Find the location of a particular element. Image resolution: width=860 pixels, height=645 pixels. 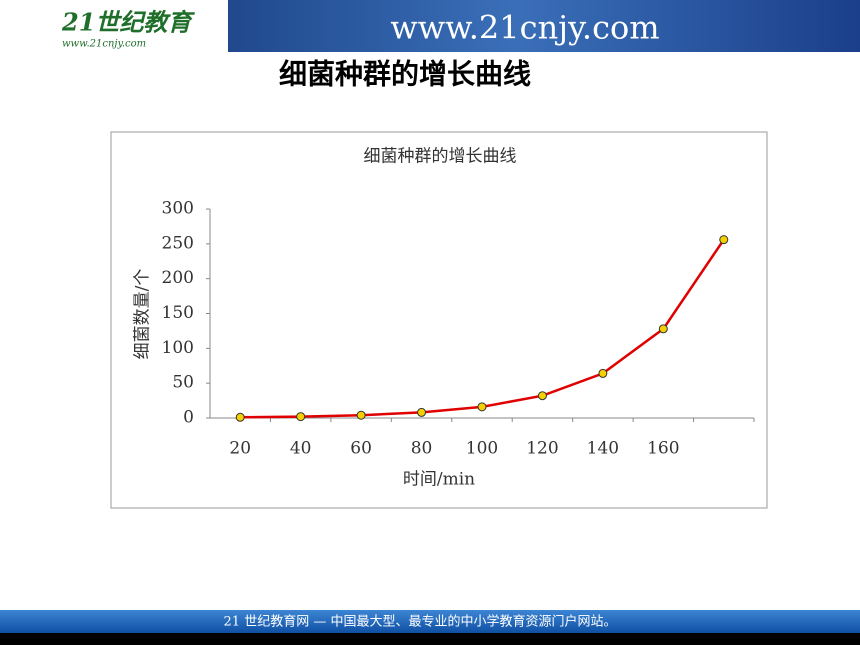

x-tick-label: 60 is located at coordinates (361, 449).